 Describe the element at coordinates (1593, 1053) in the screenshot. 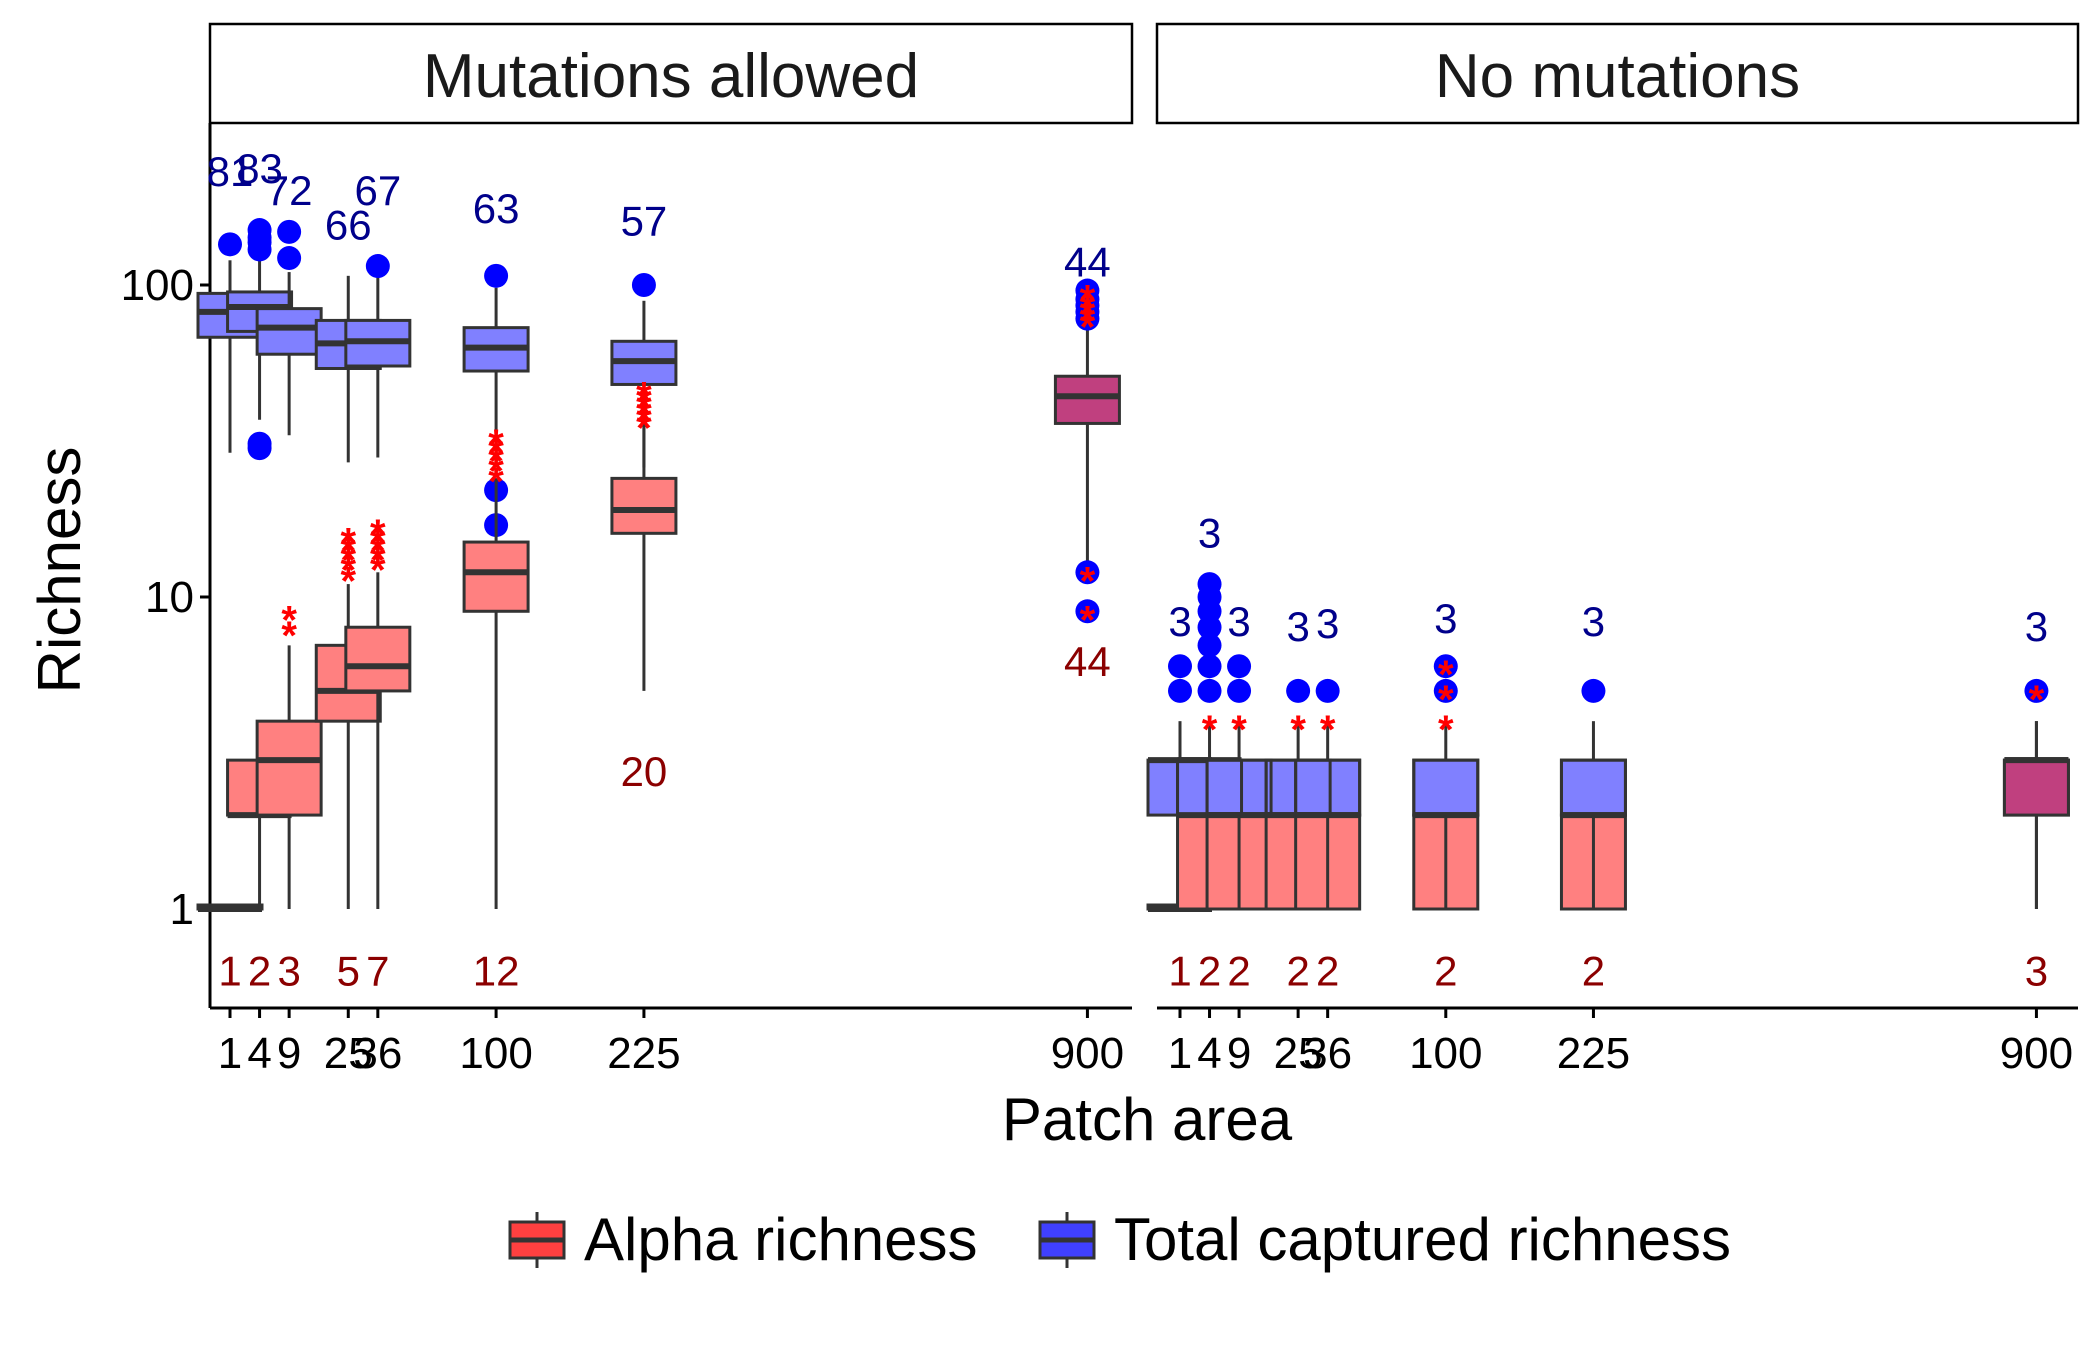

I see `x-tick-label: 225` at that location.